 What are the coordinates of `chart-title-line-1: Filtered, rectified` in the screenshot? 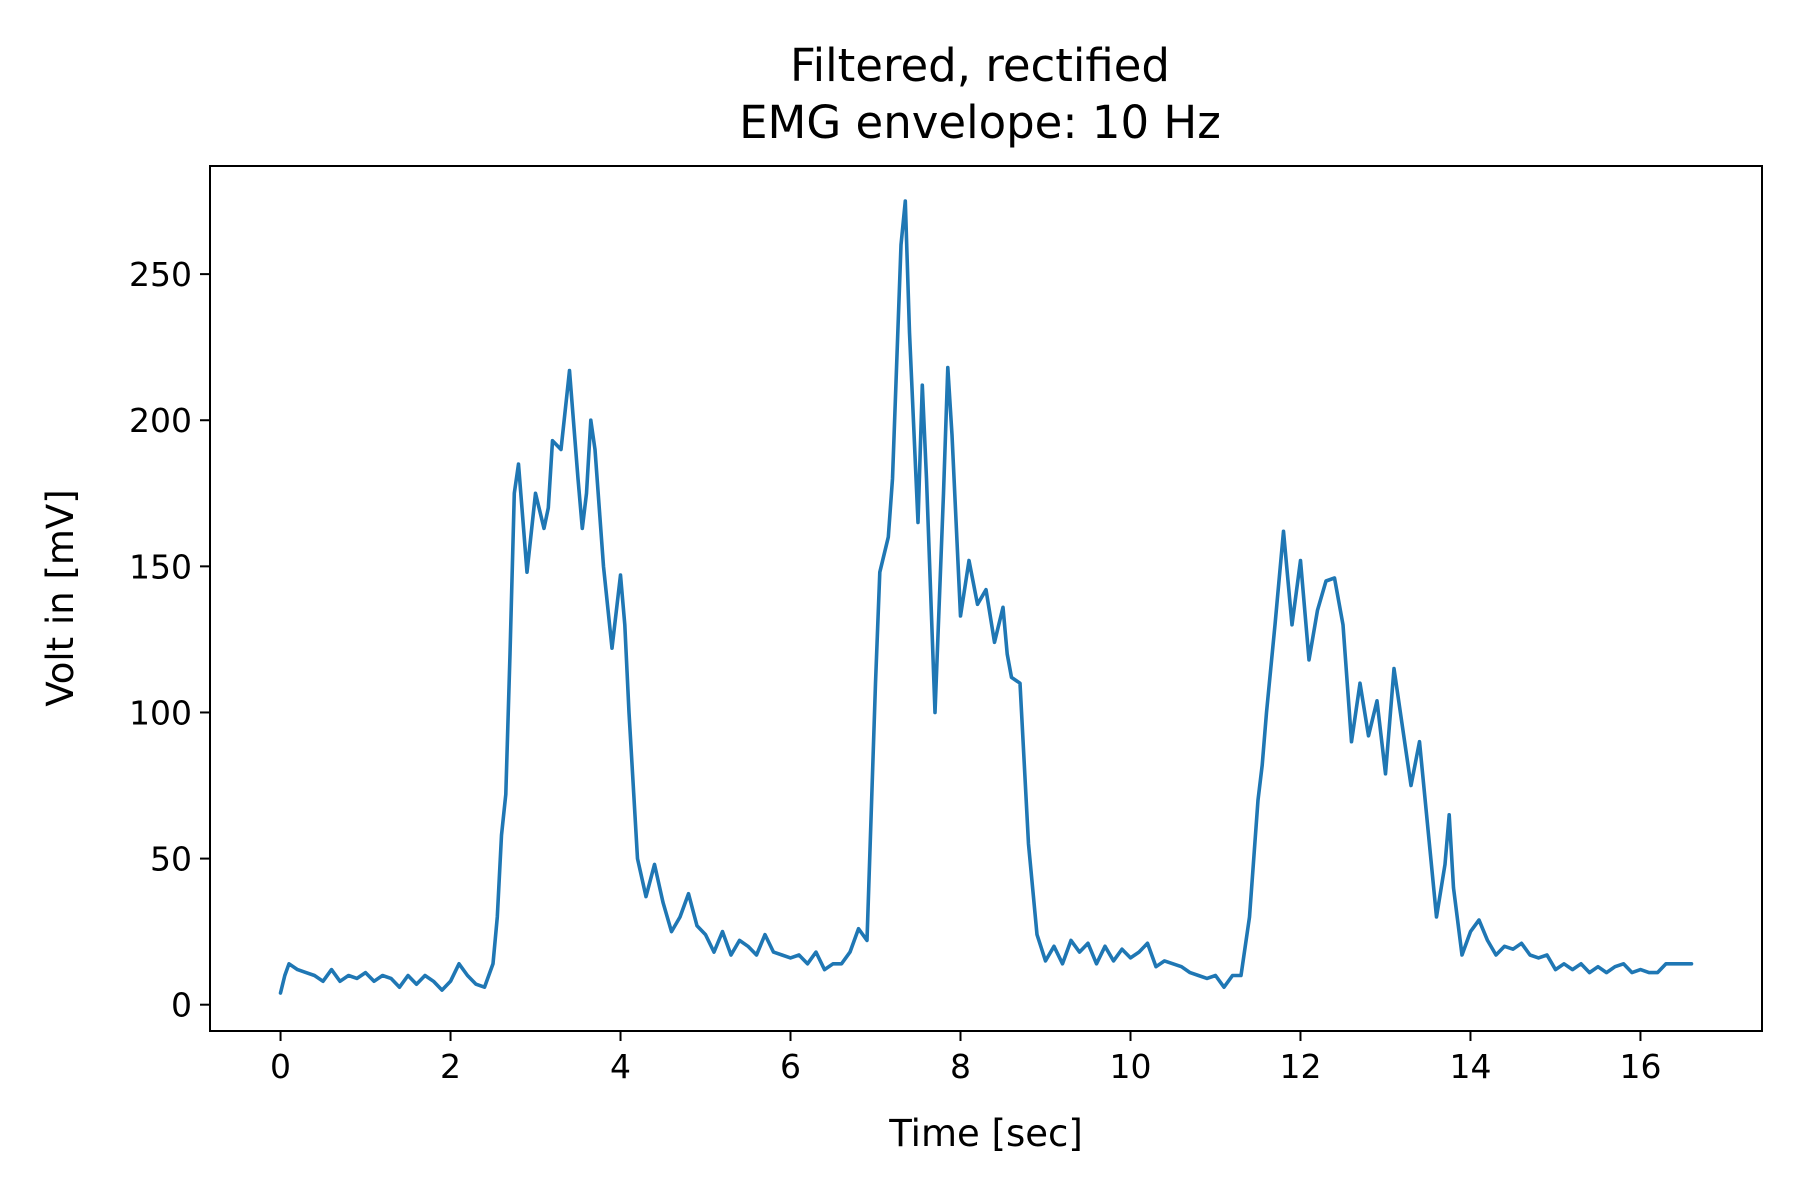 It's located at (980, 65).